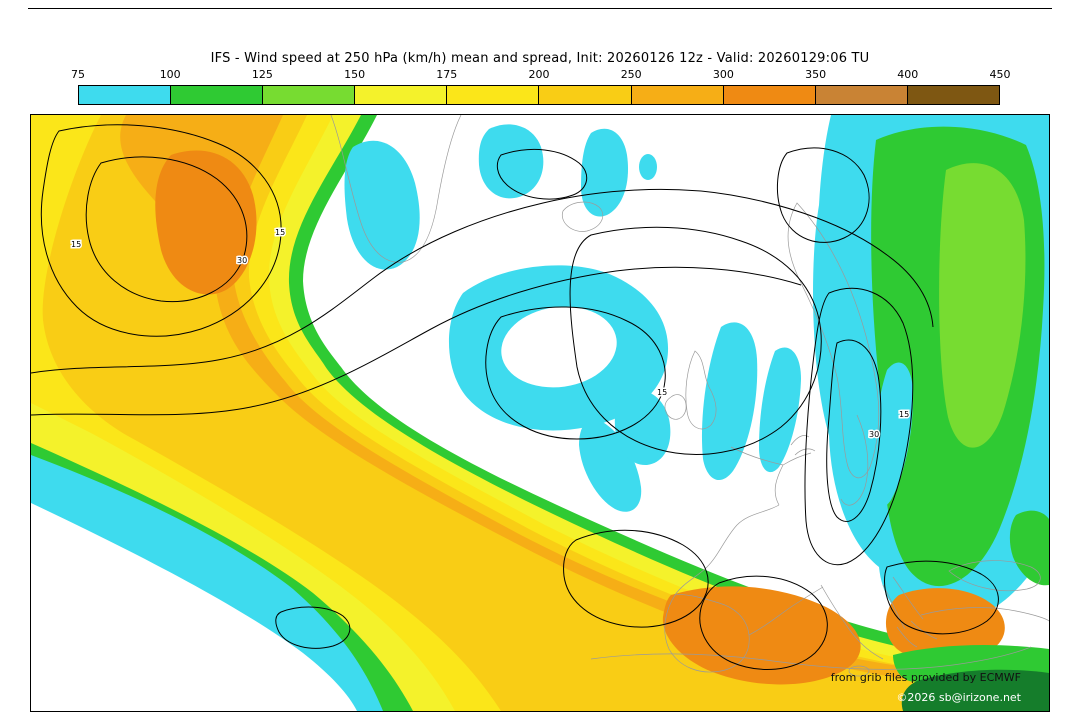 The width and height of the screenshot is (1080, 718). What do you see at coordinates (994, 576) in the screenshot?
I see `coastline-black-sea` at bounding box center [994, 576].